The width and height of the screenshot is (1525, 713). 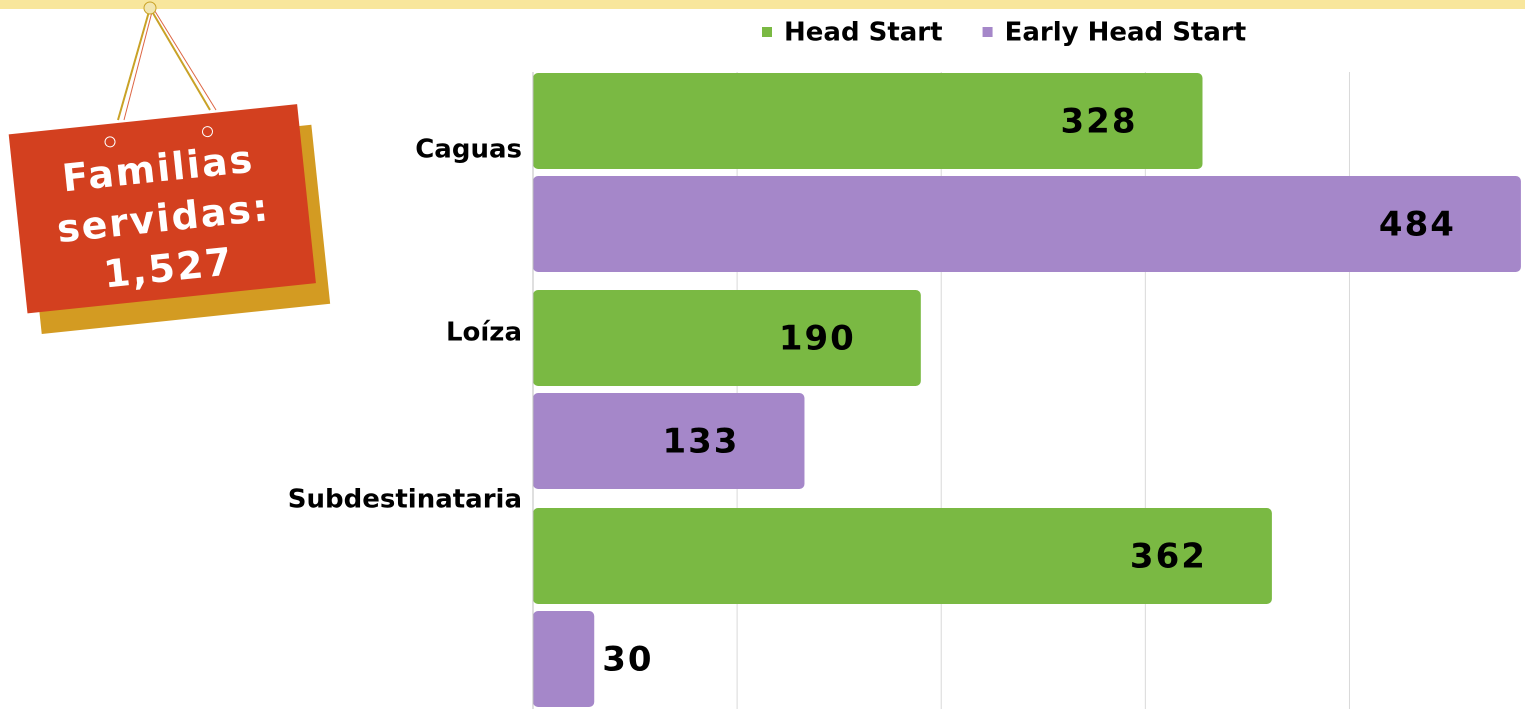 What do you see at coordinates (700, 442) in the screenshot?
I see `data-label: 133` at bounding box center [700, 442].